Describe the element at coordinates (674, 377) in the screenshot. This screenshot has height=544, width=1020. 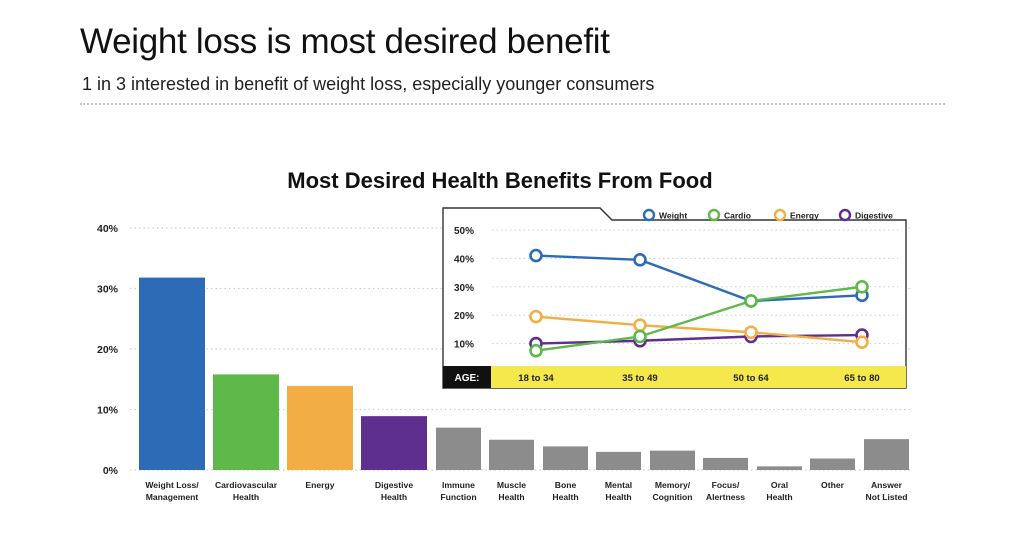
I see `age-axis-bar` at that location.